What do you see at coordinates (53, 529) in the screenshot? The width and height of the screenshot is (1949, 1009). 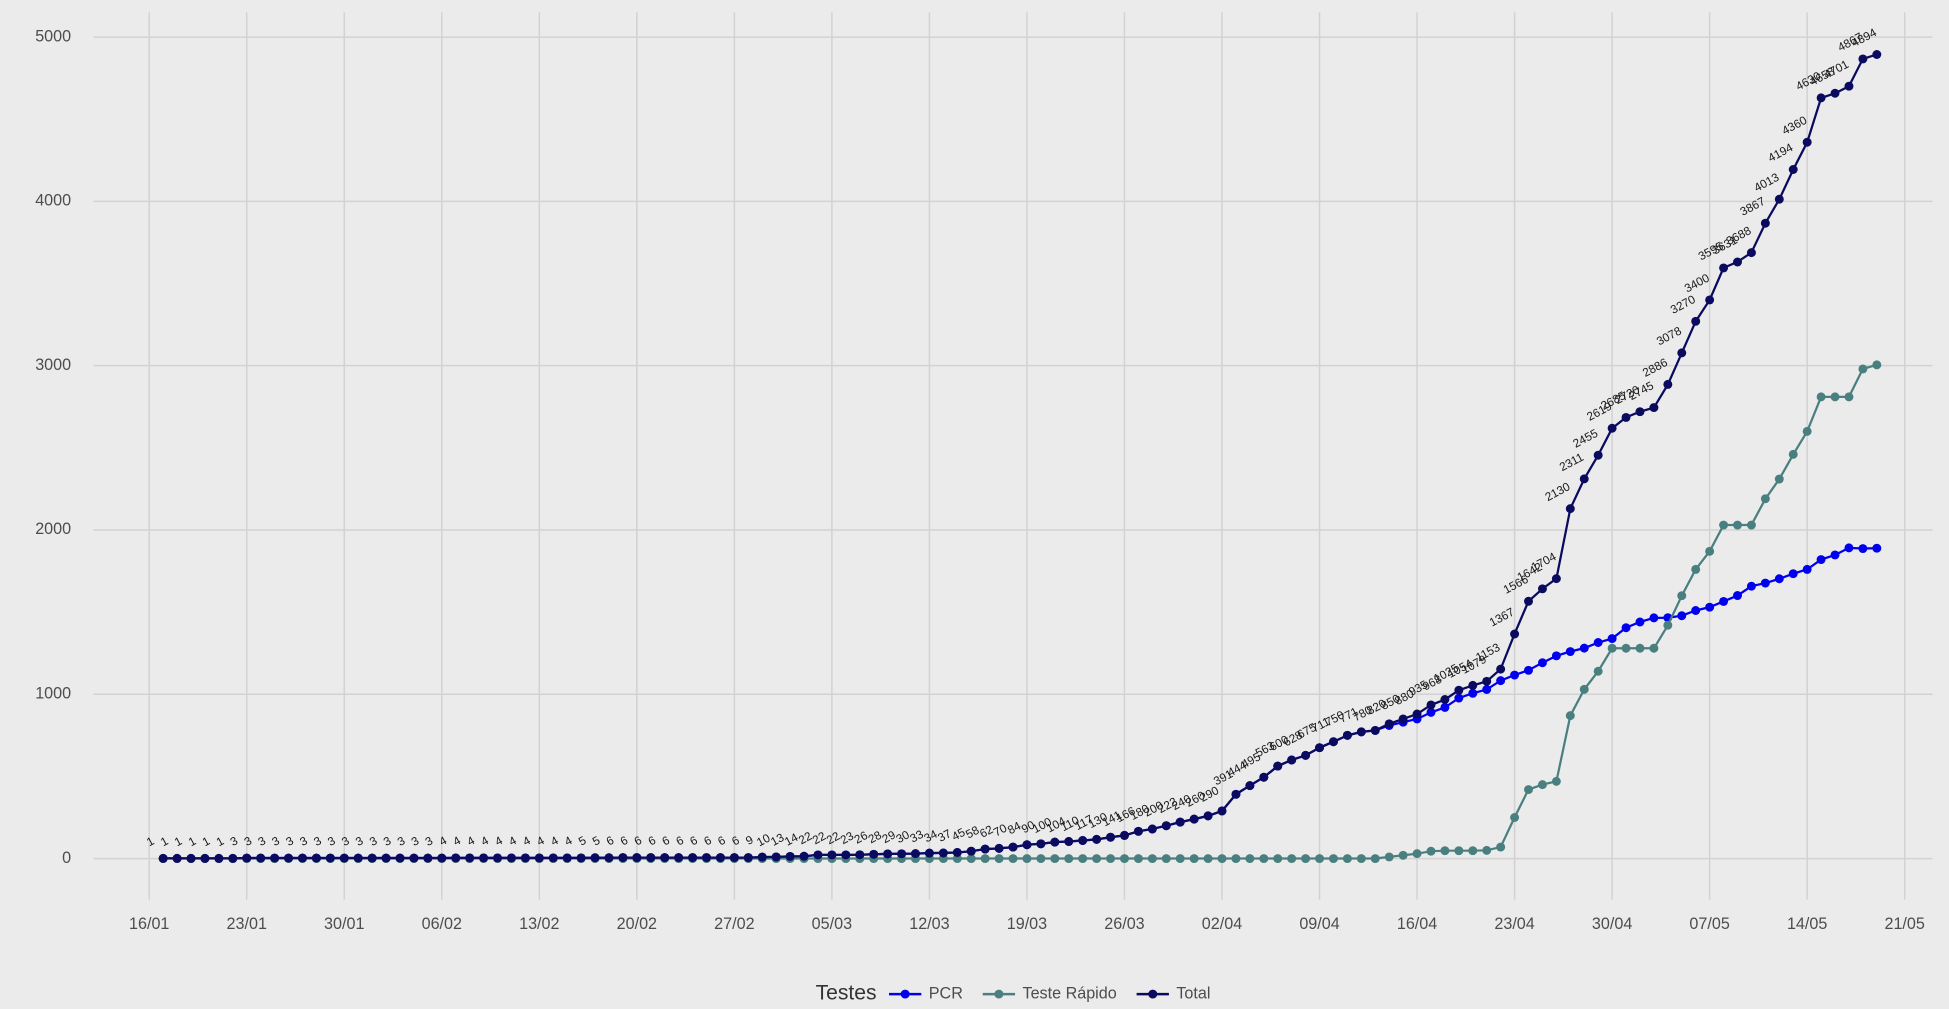 I see `y-tick-label: 2000` at bounding box center [53, 529].